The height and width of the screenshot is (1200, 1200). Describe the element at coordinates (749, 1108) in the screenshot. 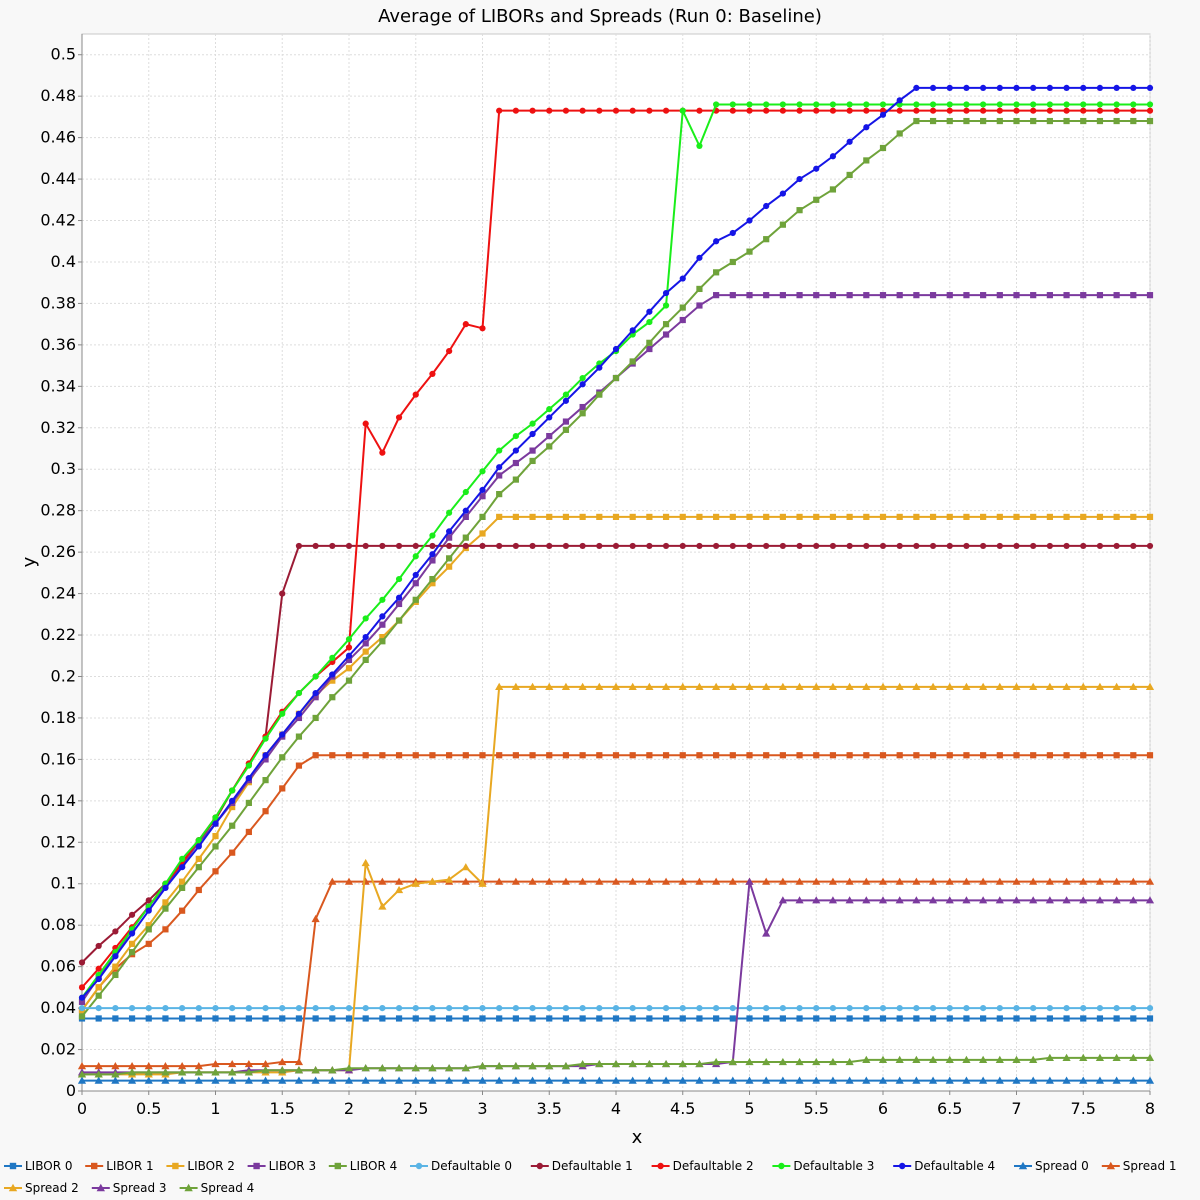

I see `x-tick-label-5: 5` at that location.